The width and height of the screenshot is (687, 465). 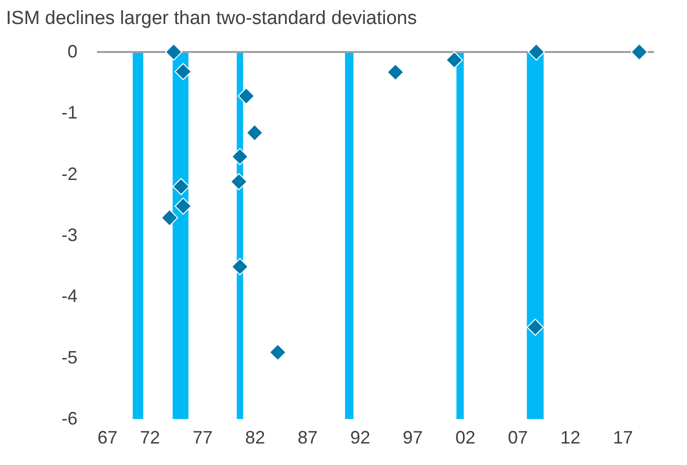 What do you see at coordinates (108, 438) in the screenshot?
I see `x-tick-label: 67` at bounding box center [108, 438].